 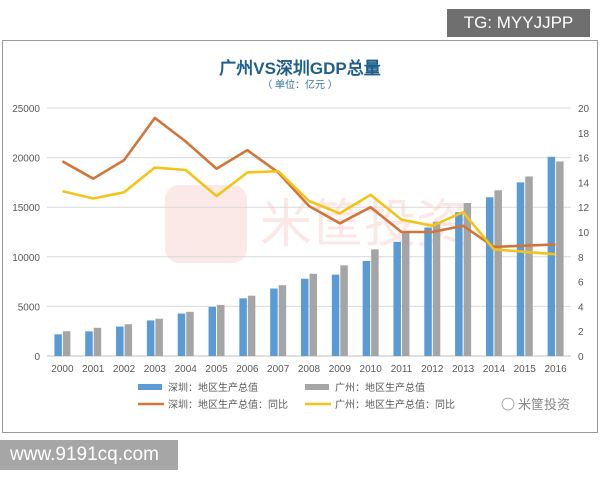 I want to click on x-tick-label: 2004, so click(x=186, y=369).